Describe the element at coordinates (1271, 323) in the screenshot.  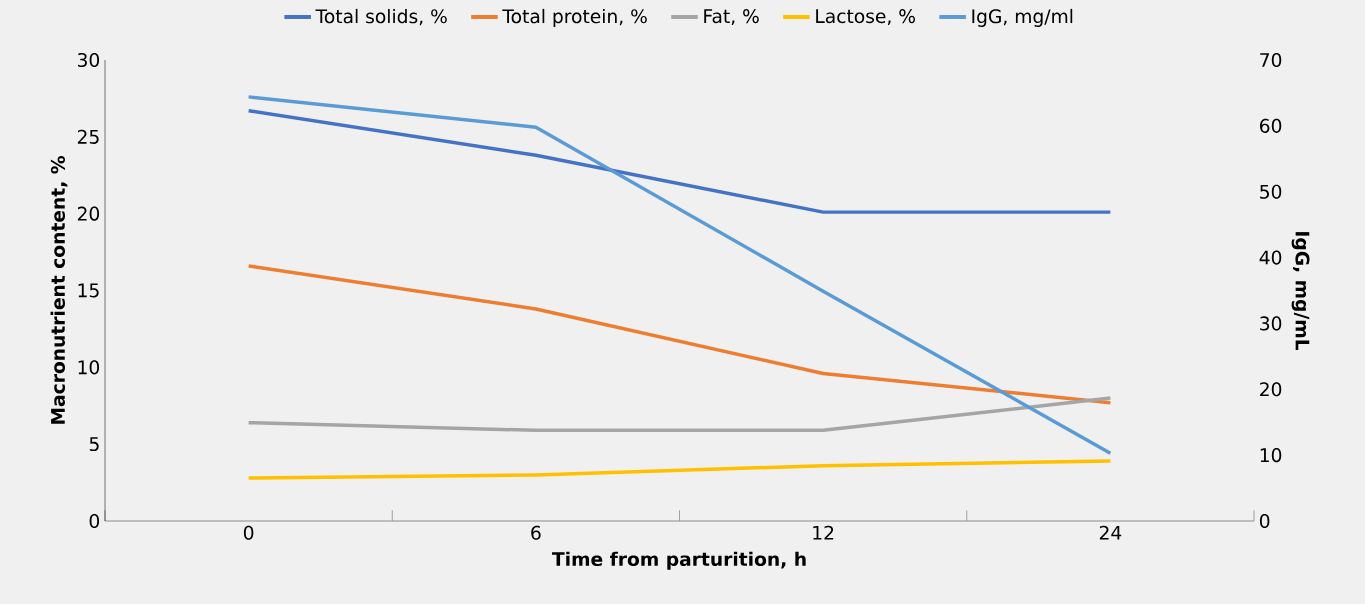
I see `y2-tick-label: 30` at that location.